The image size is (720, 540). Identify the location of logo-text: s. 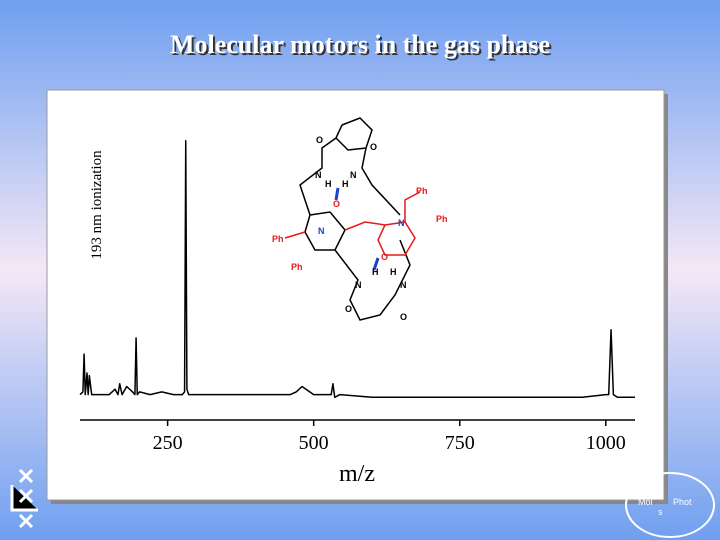
(660, 512).